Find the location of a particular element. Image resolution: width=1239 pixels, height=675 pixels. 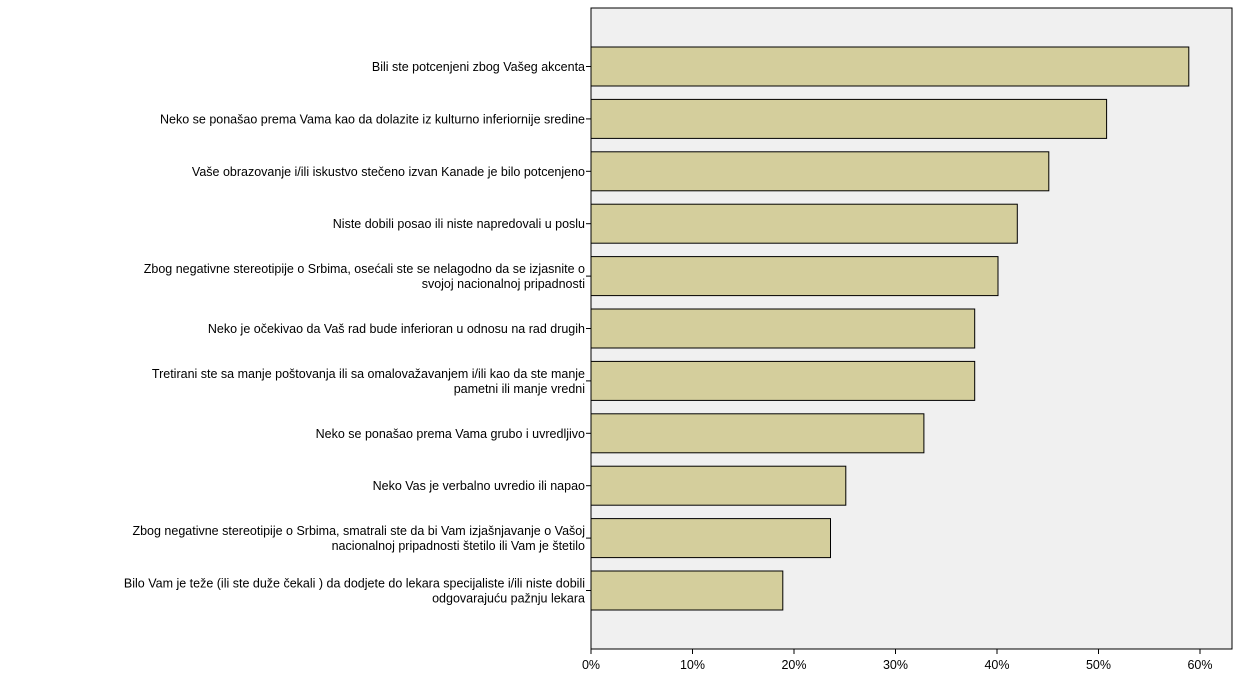

category-label: Neko Vas je verbalno uvredio ili napao is located at coordinates (479, 486).